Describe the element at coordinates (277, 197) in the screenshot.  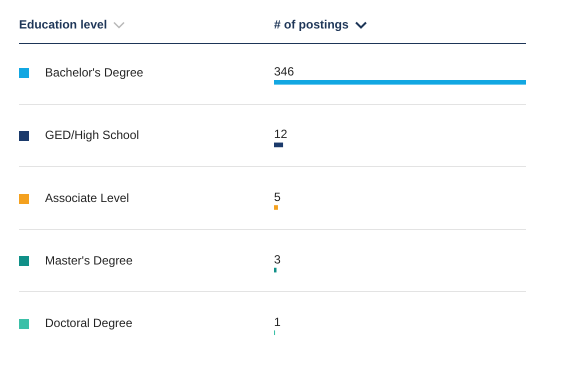
I see `data-label: 5` at that location.